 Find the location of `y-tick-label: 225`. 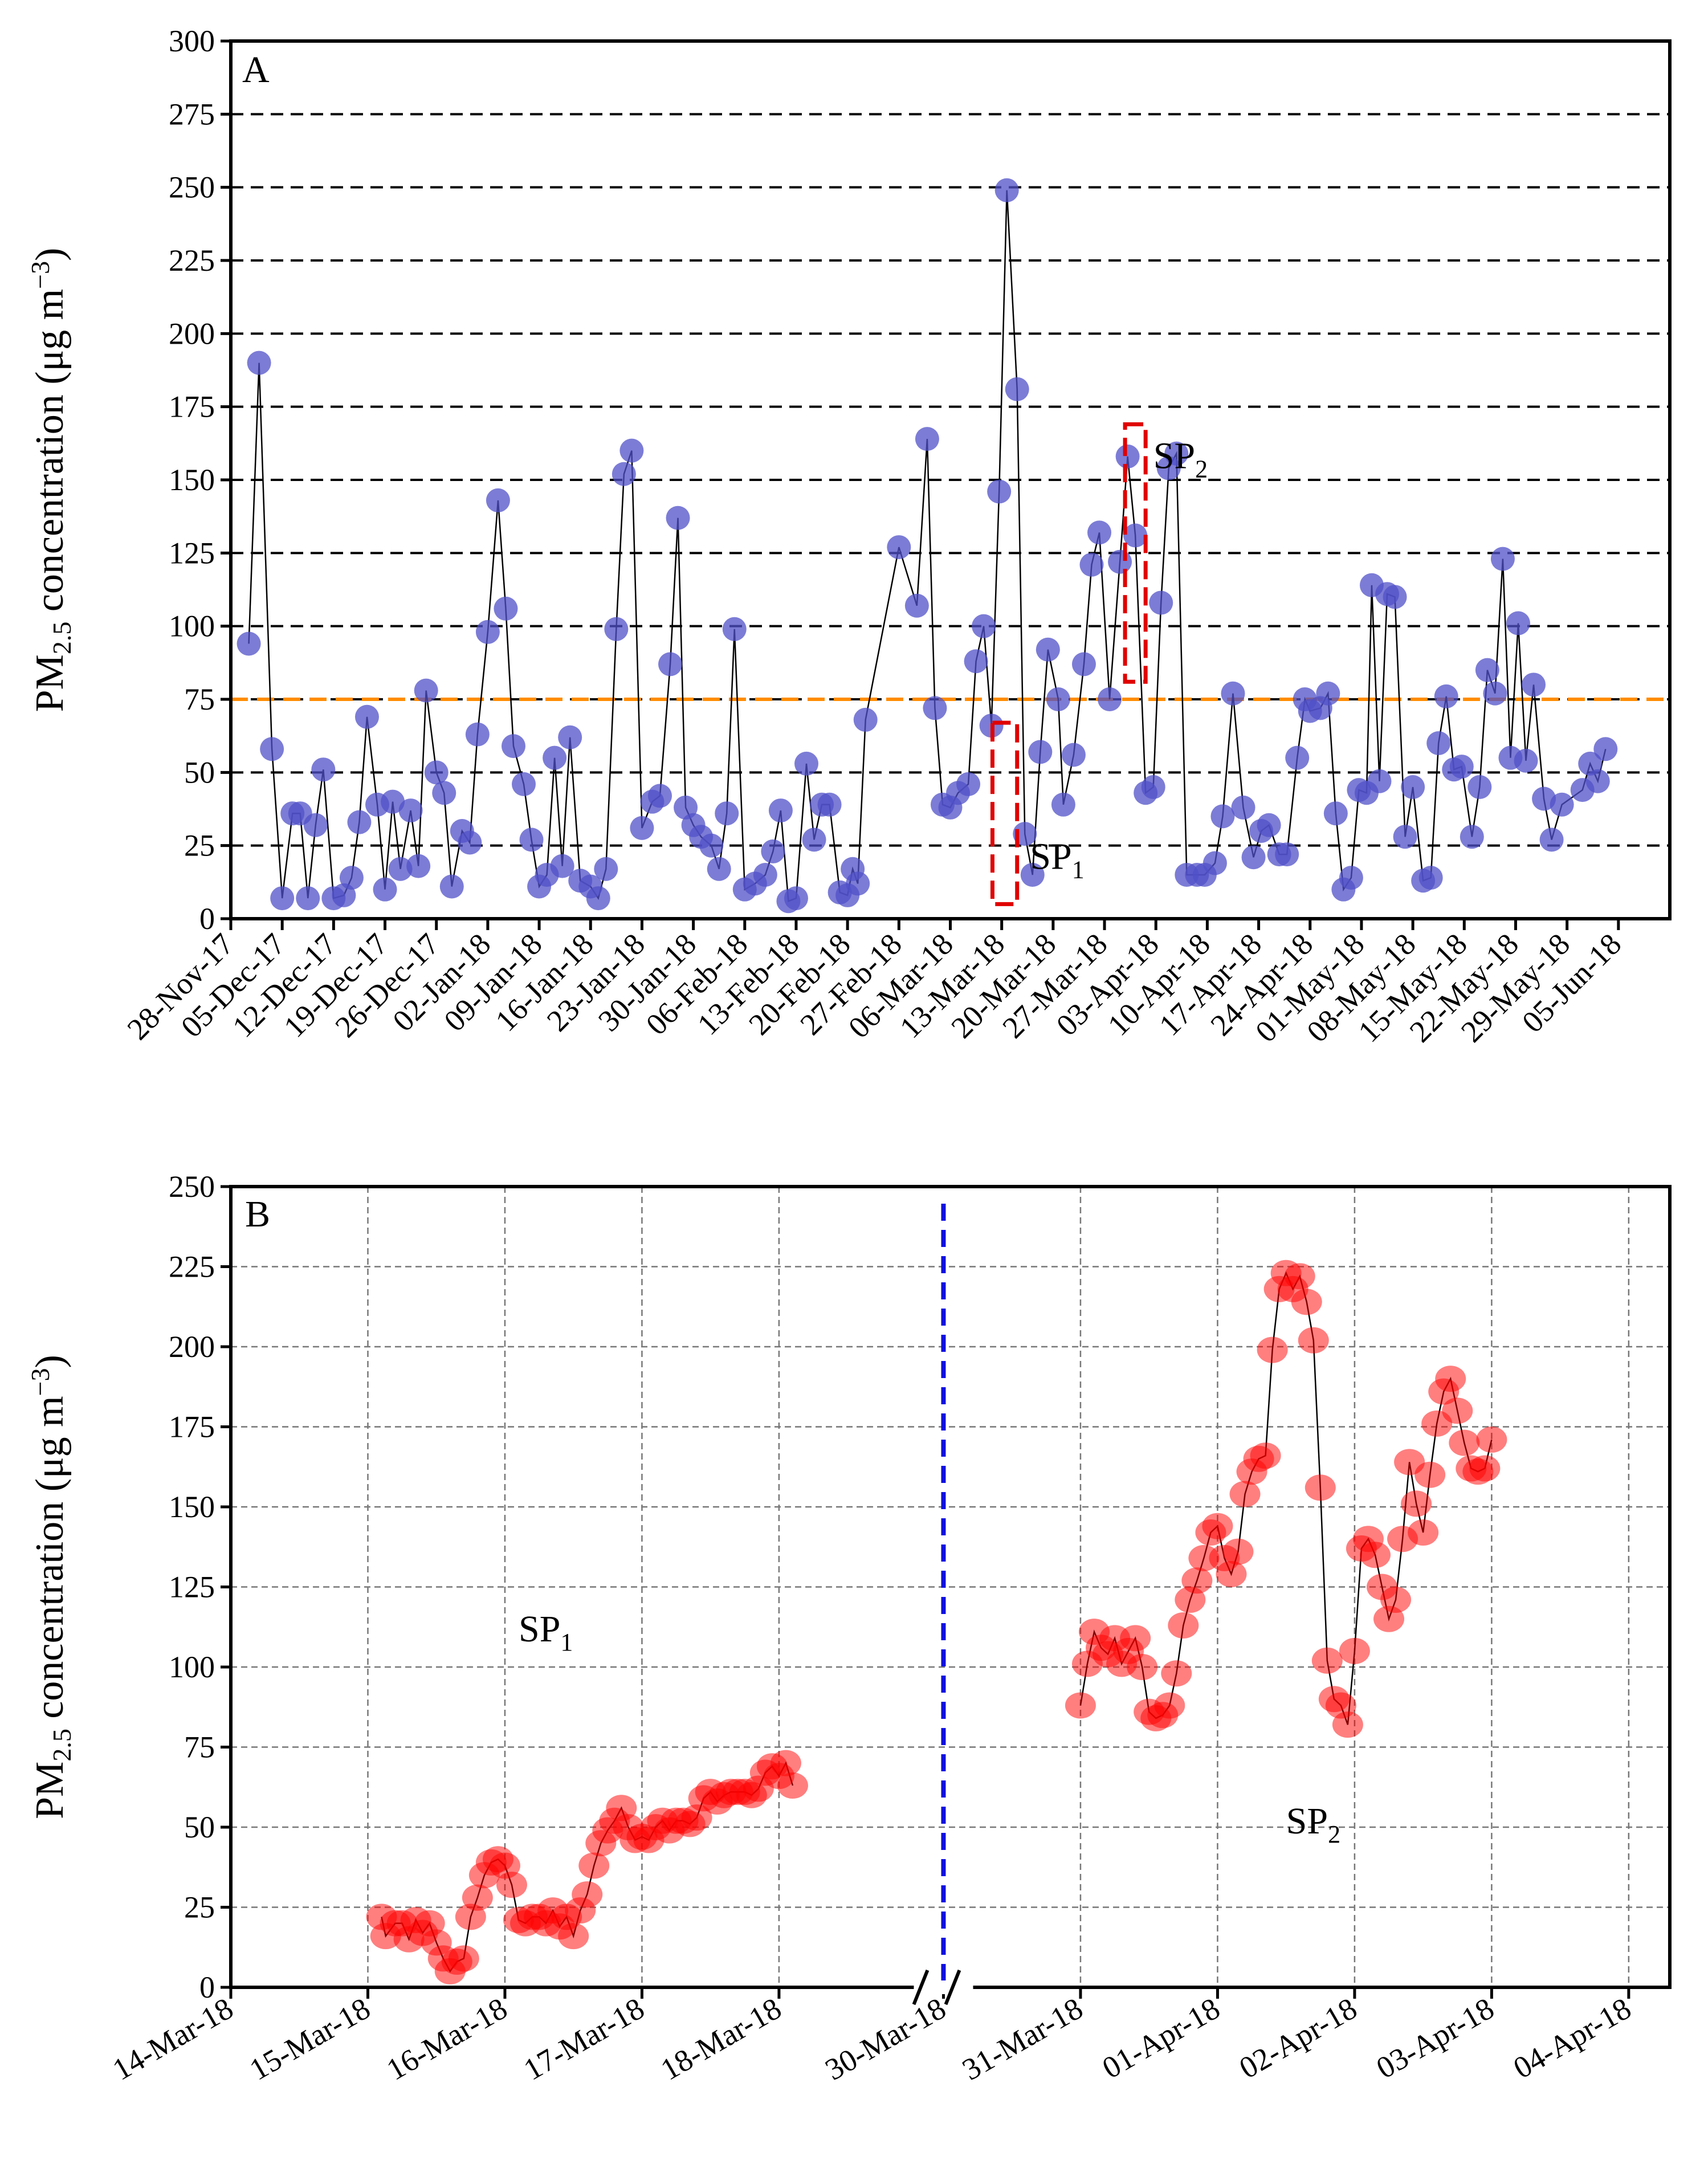

y-tick-label: 225 is located at coordinates (192, 1267).